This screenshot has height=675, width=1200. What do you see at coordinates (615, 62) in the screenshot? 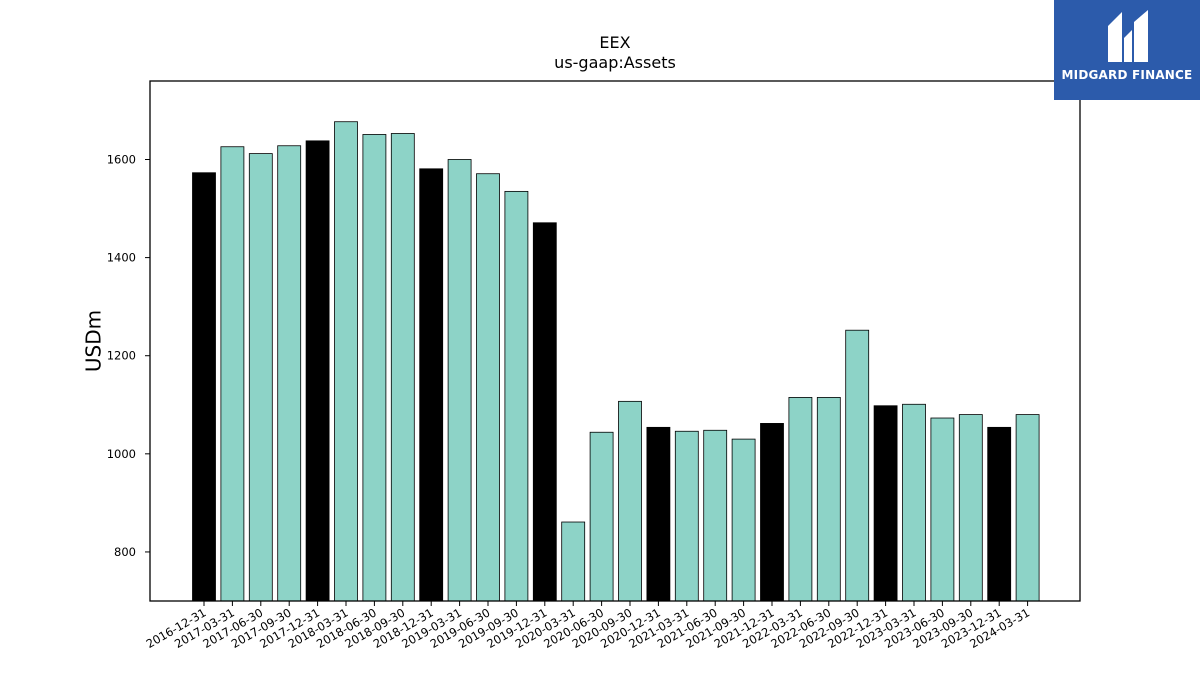
I see `chart-subtitle: us-gaap:Assets` at bounding box center [615, 62].